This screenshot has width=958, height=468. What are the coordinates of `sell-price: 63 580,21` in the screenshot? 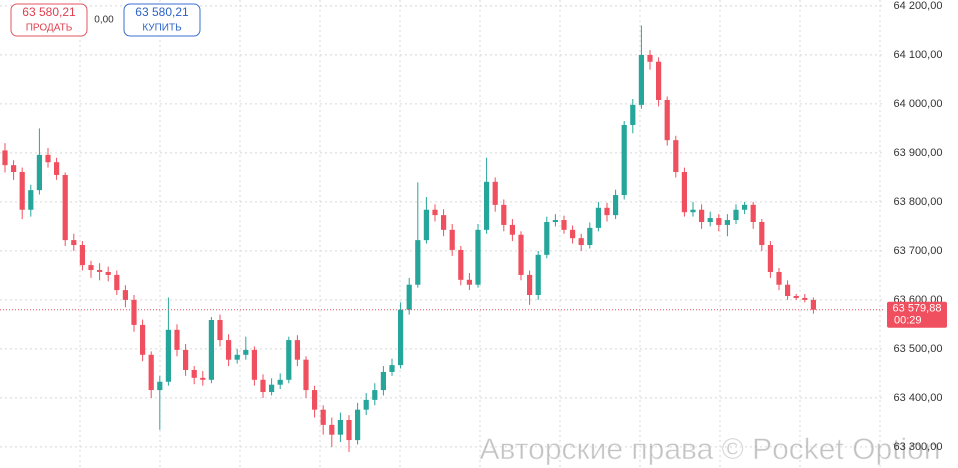 It's located at (49, 12).